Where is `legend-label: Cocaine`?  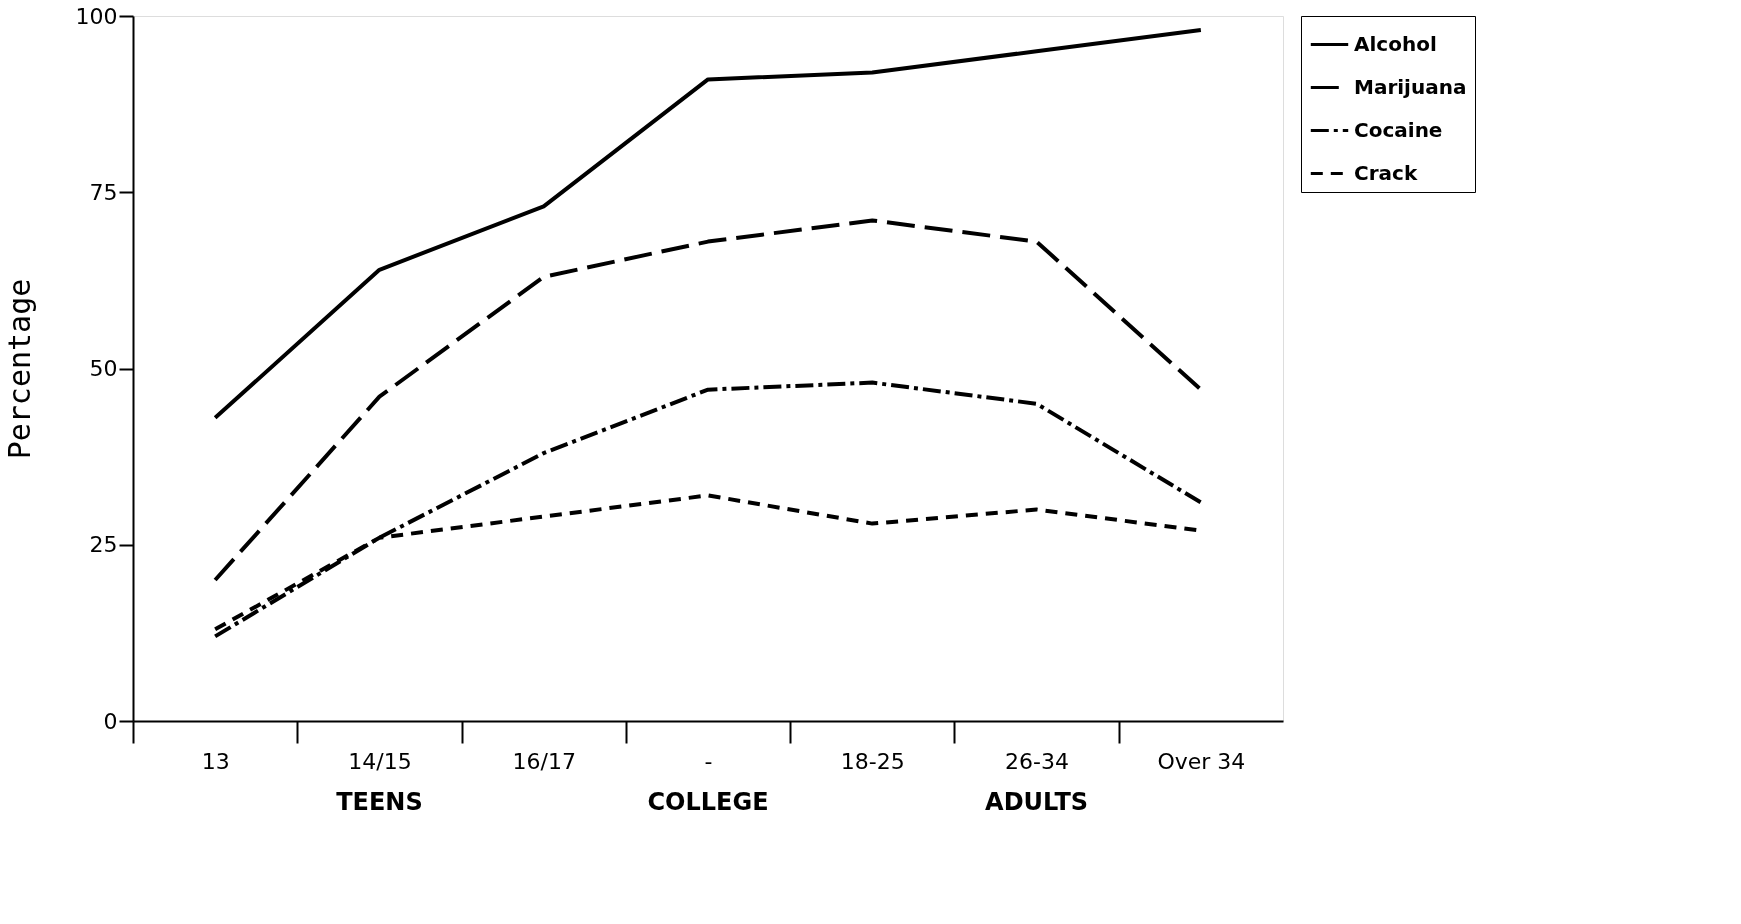 legend-label: Cocaine is located at coordinates (1398, 129).